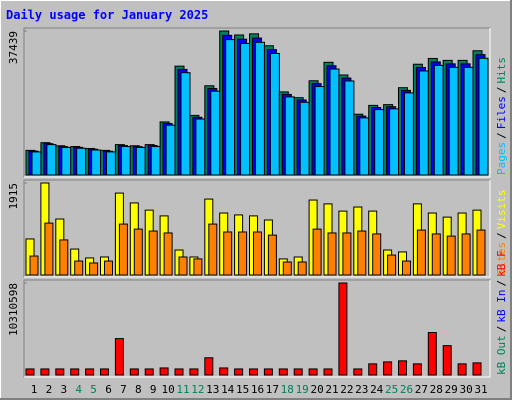 The image size is (512, 400). I want to click on x-tick-label: 6, so click(108, 389).